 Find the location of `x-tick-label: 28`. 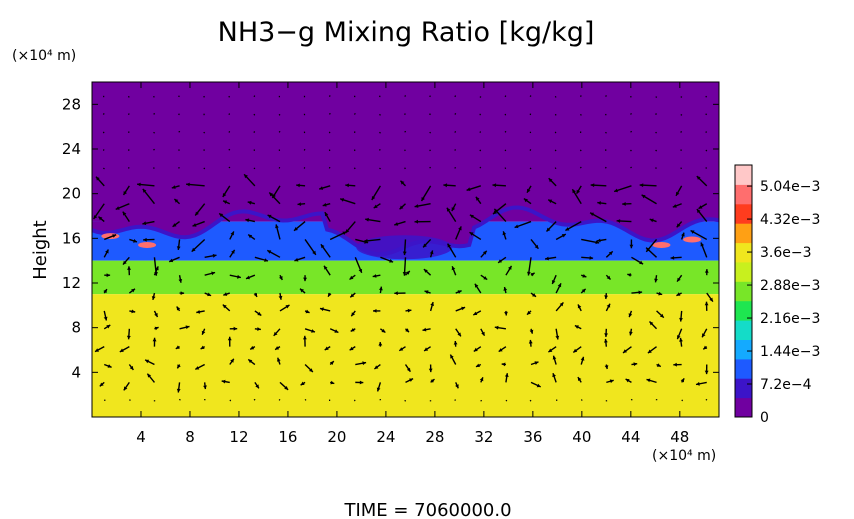

x-tick-label: 28 is located at coordinates (434, 437).